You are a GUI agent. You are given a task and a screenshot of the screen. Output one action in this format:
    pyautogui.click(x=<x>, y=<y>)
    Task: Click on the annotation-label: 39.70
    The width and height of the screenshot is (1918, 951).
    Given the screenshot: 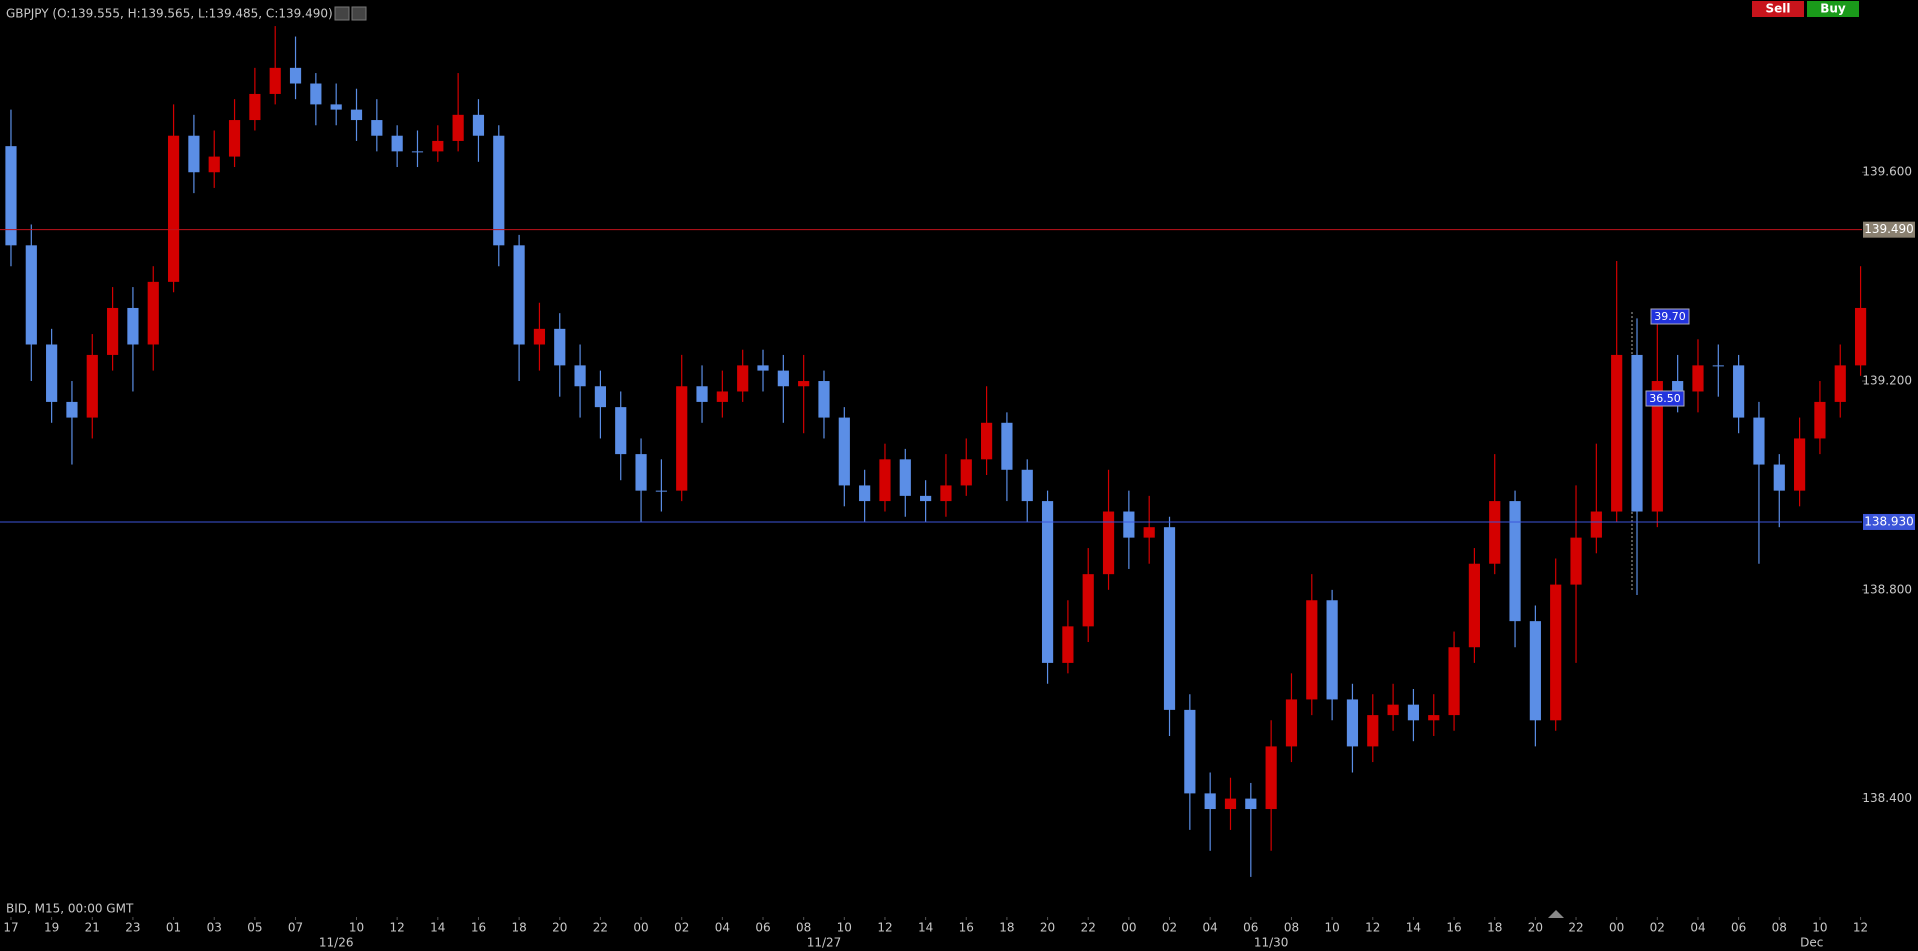 What is the action you would take?
    pyautogui.click(x=1670, y=316)
    